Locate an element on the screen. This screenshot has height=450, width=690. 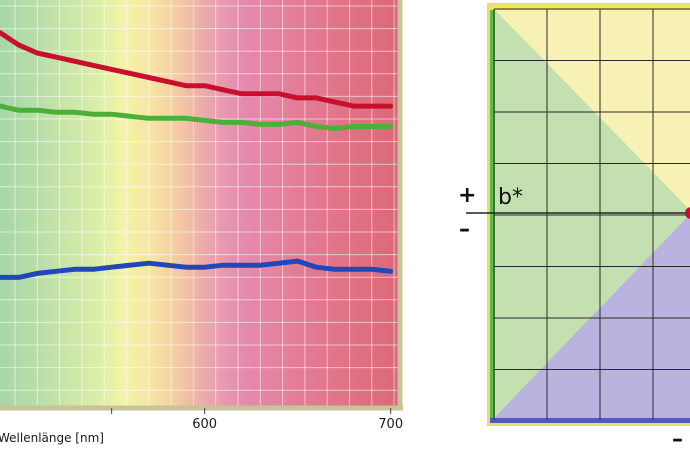
diagram-blue-edge is located at coordinates (590, 420).